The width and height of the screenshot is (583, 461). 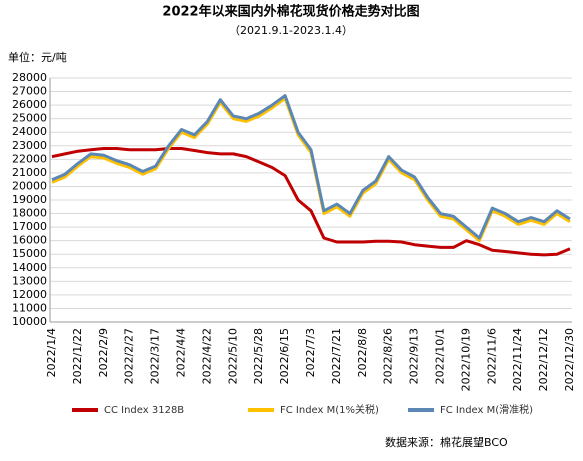 I want to click on y-tick-label: 17000, so click(x=29, y=226).